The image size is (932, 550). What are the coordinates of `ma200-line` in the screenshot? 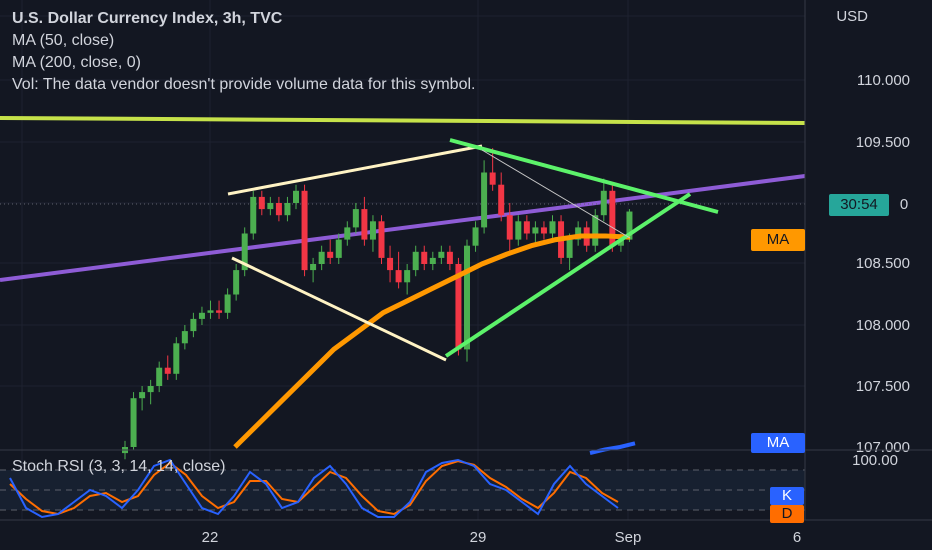 It's located at (612, 448).